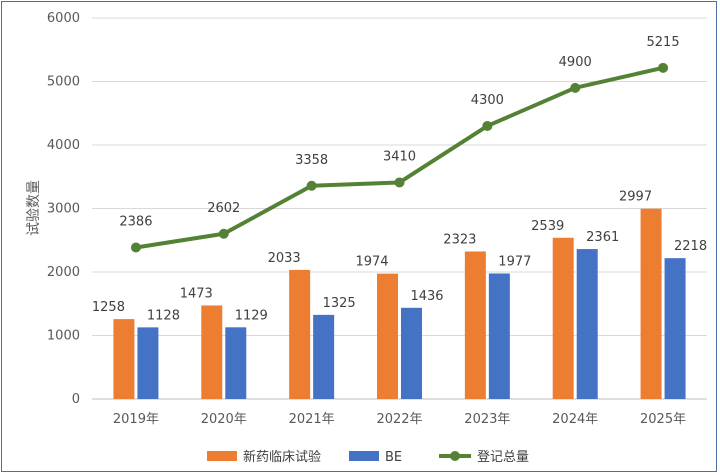  What do you see at coordinates (284, 258) in the screenshot?
I see `data-label: 2033` at bounding box center [284, 258].